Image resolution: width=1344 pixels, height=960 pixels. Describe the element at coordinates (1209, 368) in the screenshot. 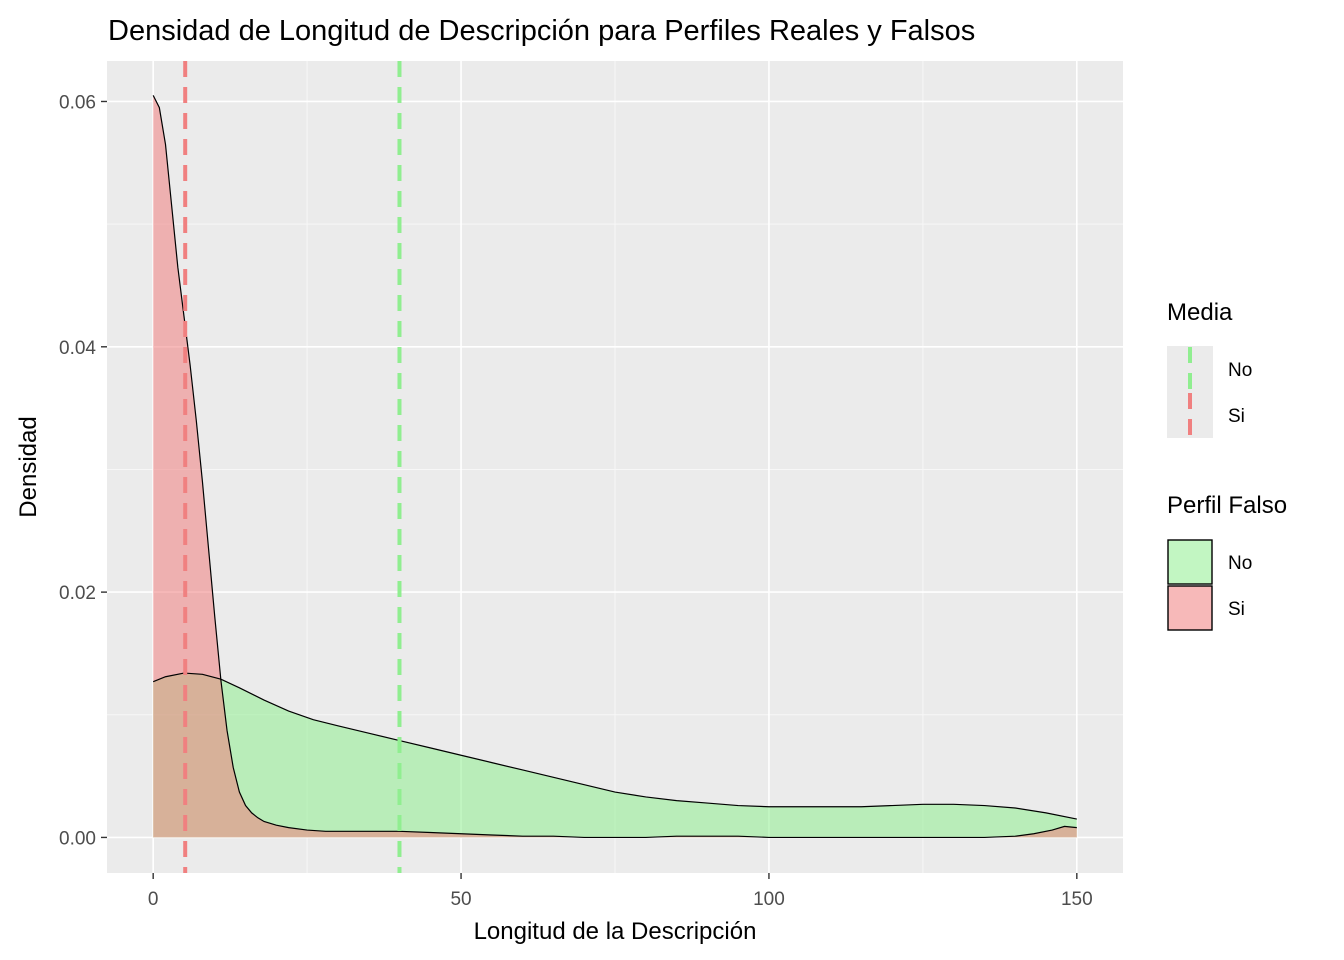

I see `legend-media: Media No Si` at that location.